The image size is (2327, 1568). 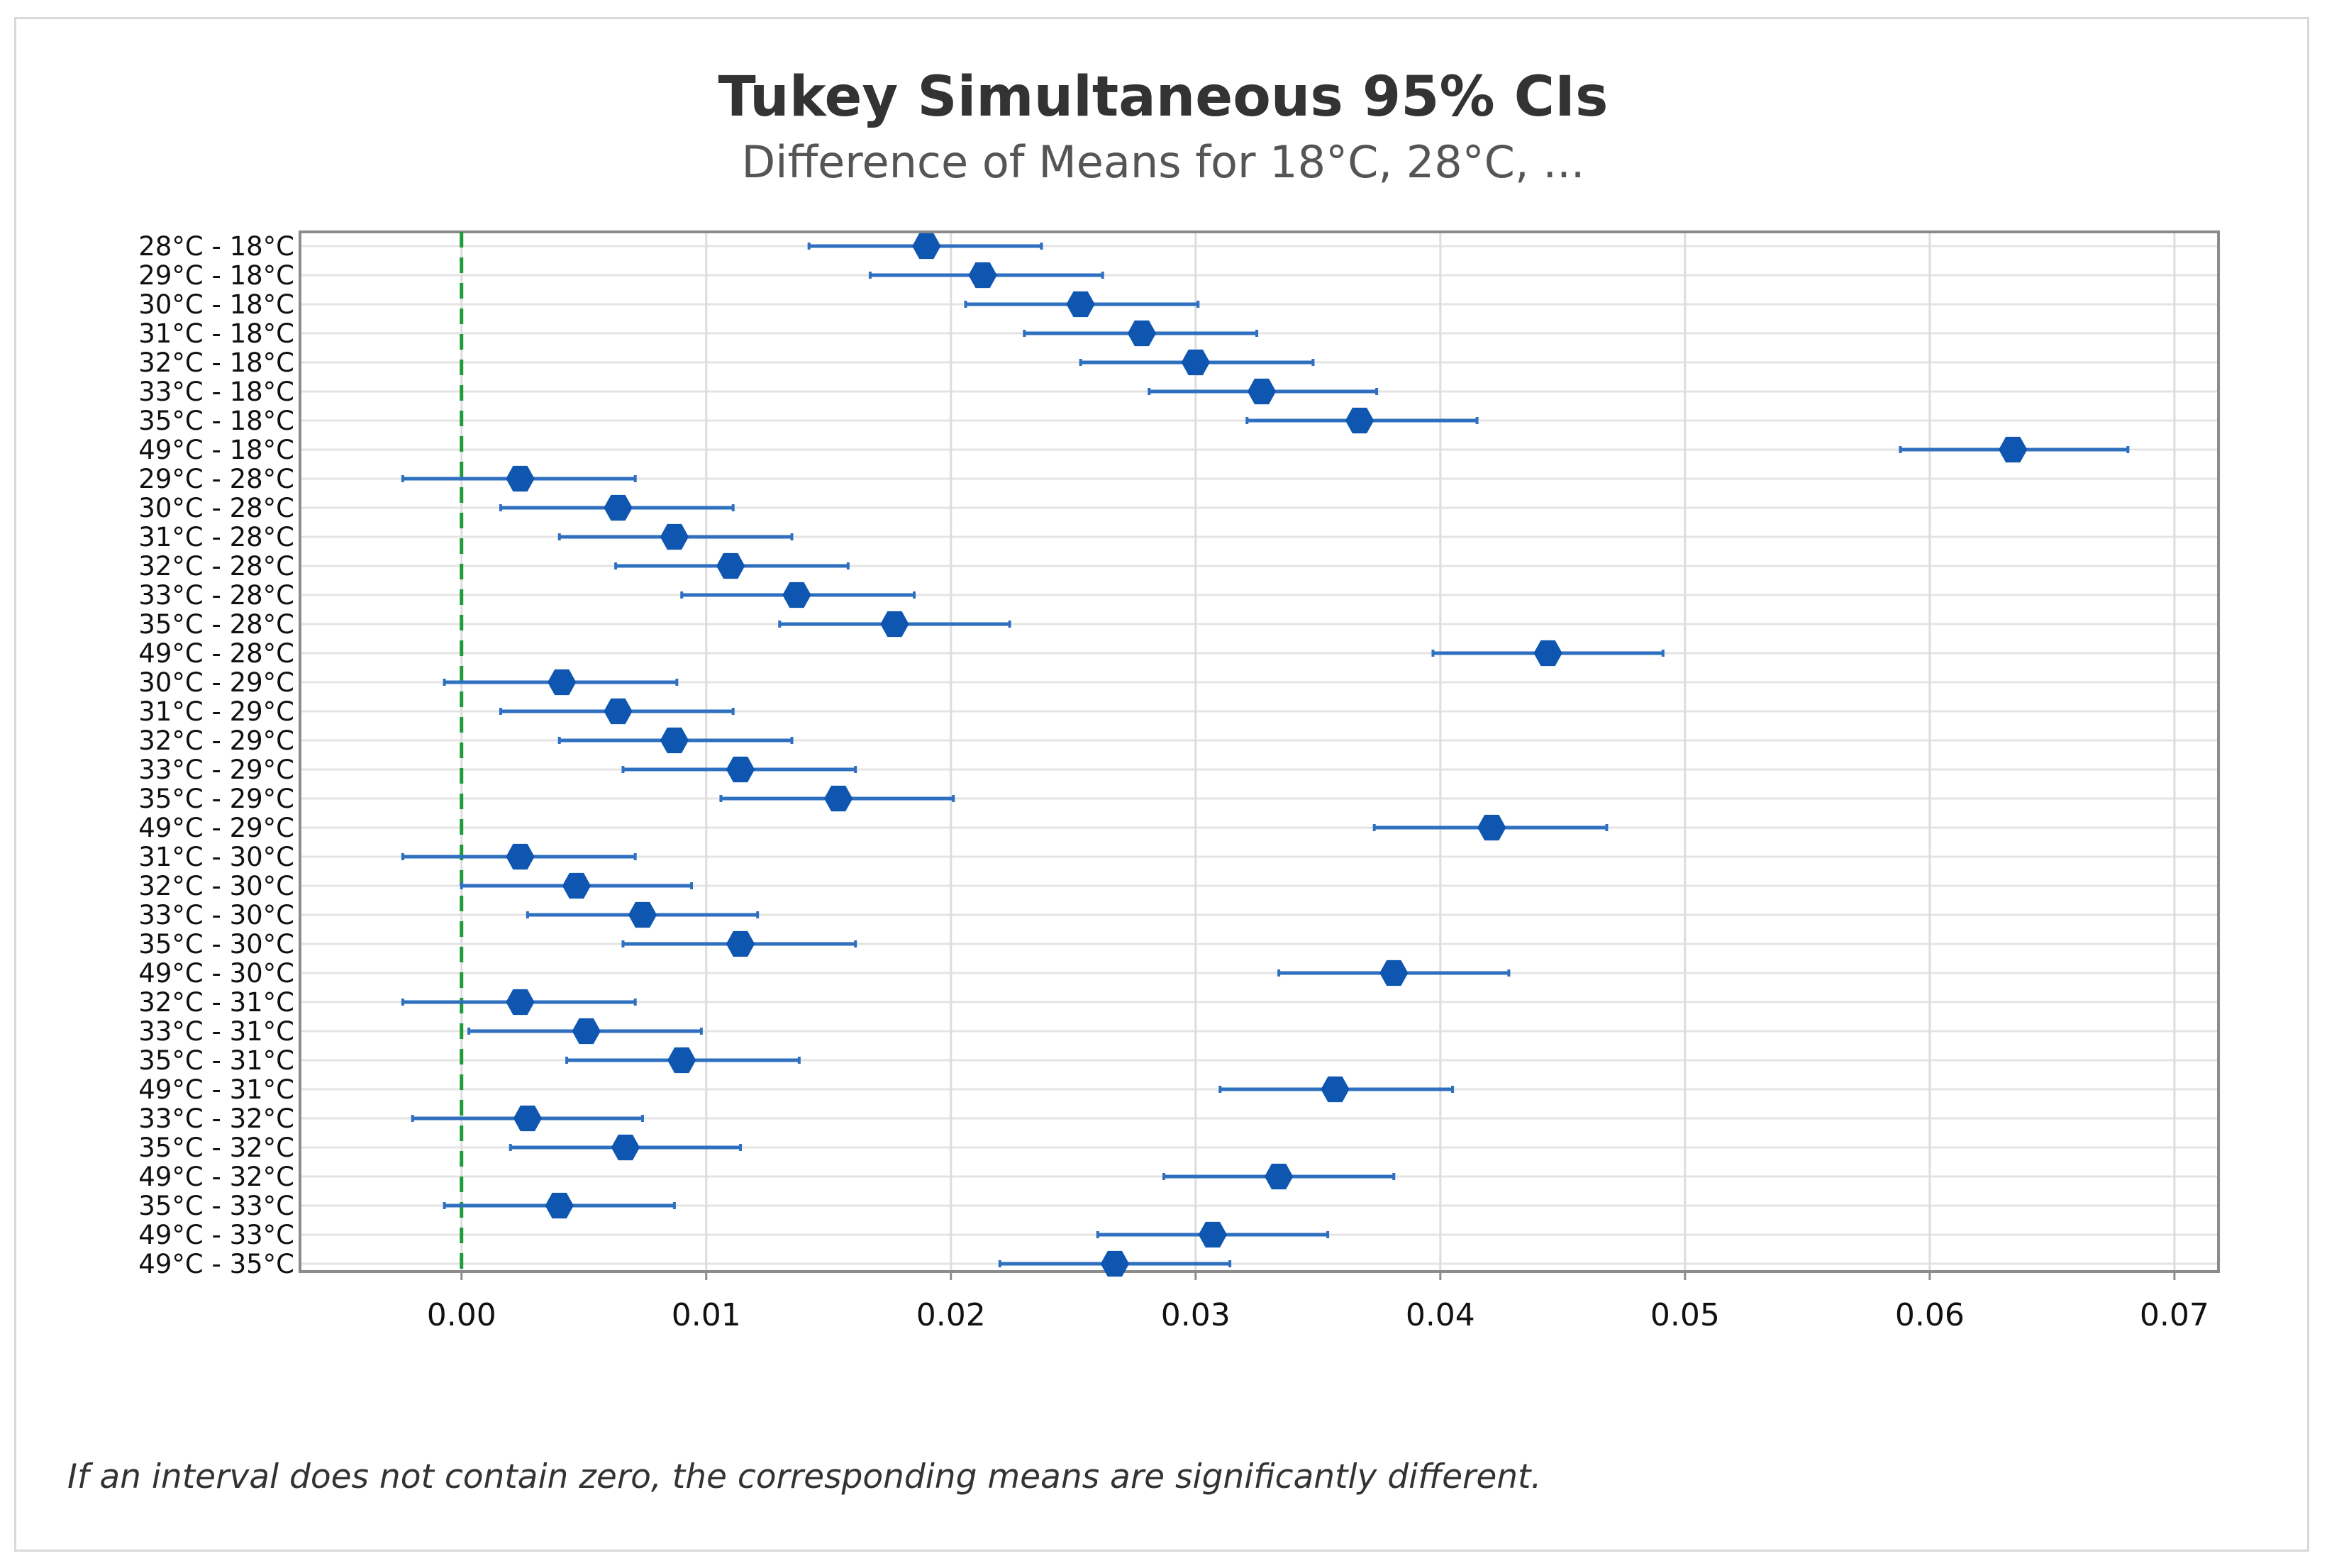 I want to click on y-tick-label: 35°C - 31°C, so click(x=216, y=1060).